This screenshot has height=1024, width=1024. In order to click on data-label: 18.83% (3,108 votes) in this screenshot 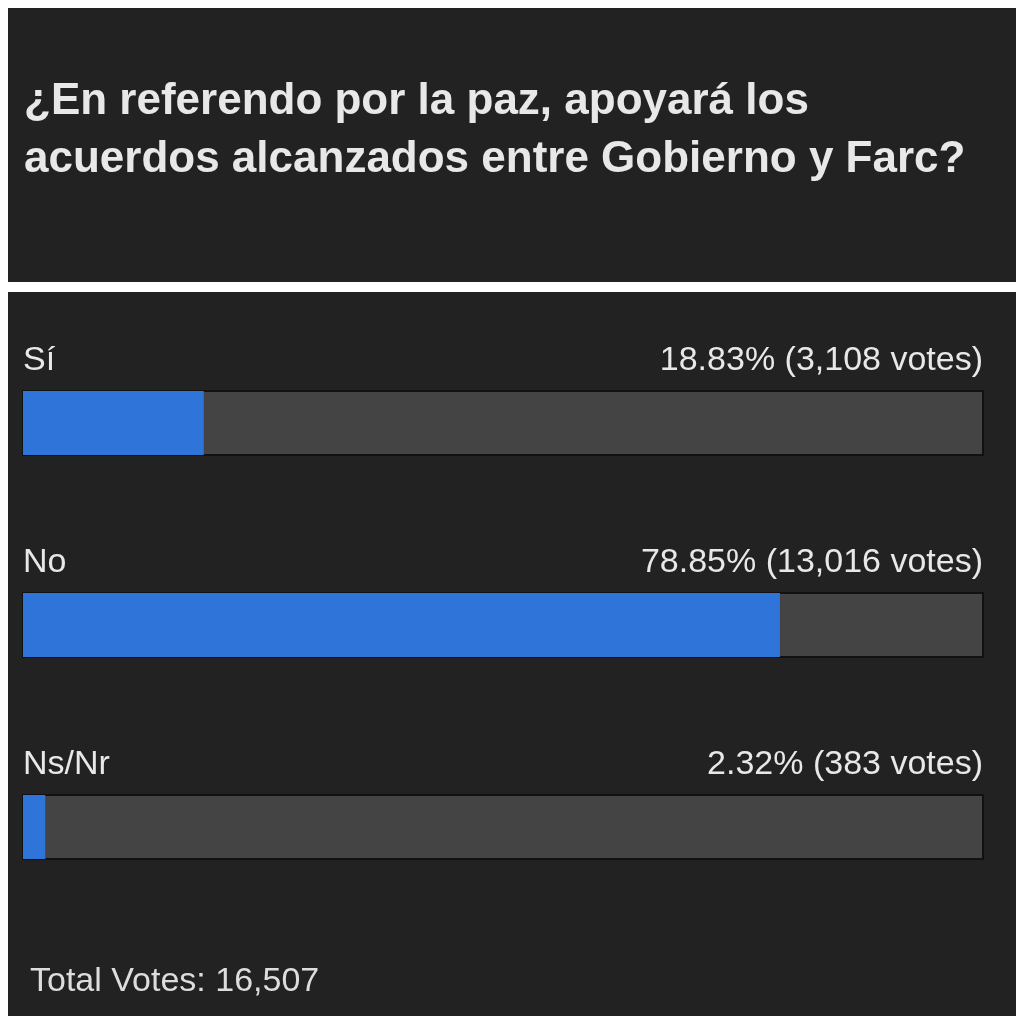, I will do `click(821, 358)`.